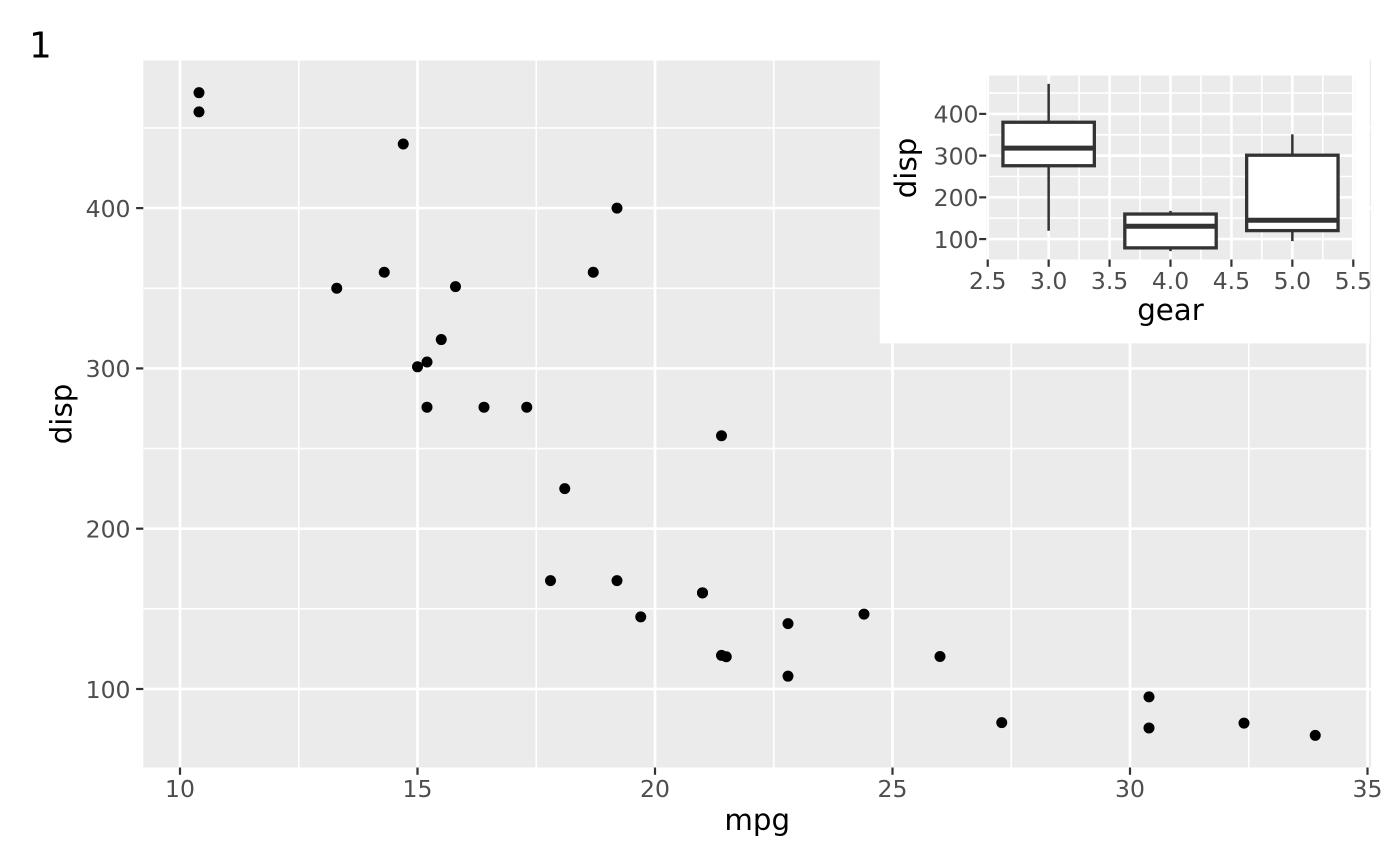 The width and height of the screenshot is (1400, 866). Describe the element at coordinates (1171, 310) in the screenshot. I see `svg-text: gear` at that location.